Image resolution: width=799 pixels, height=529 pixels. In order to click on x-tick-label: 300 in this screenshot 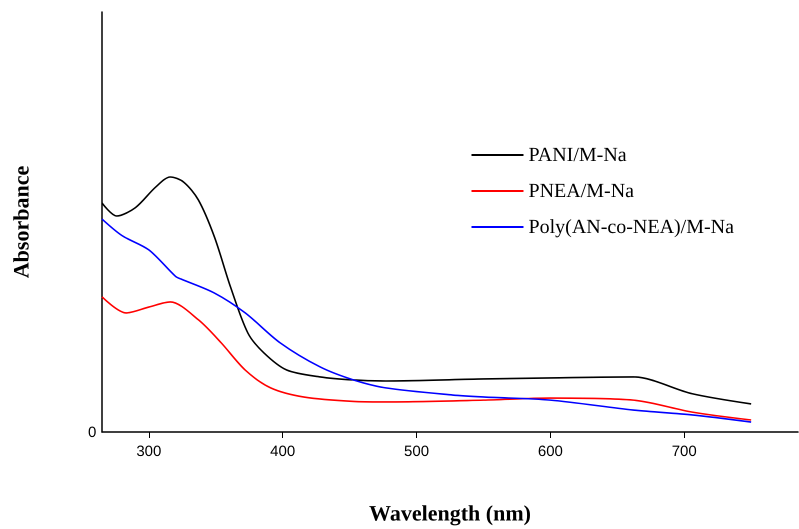, I will do `click(149, 451)`.